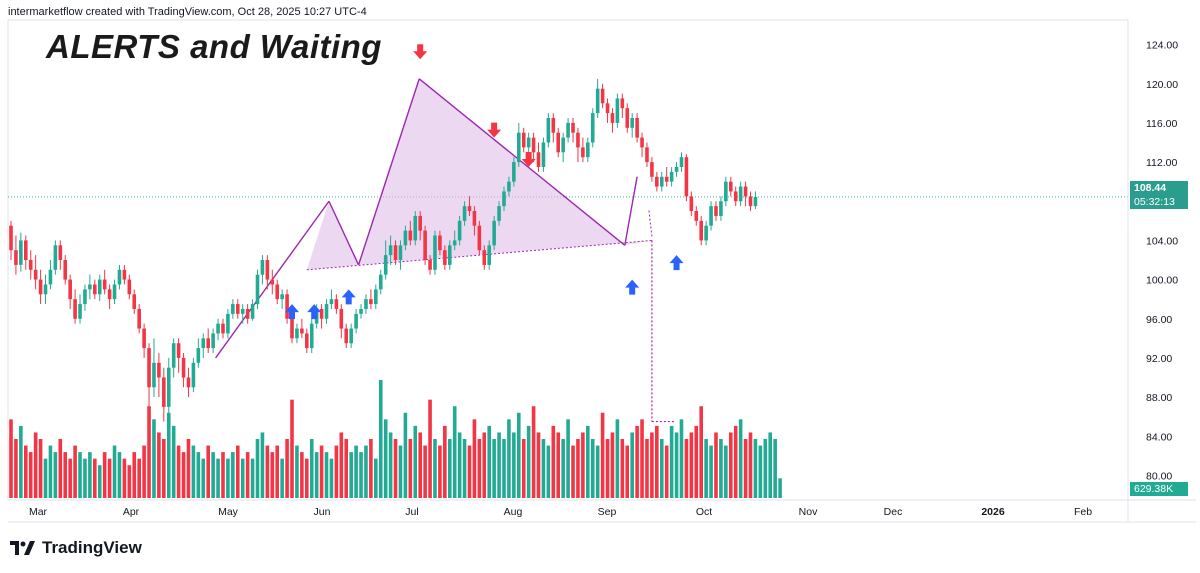  I want to click on pattern-fill-main, so click(505, 171).